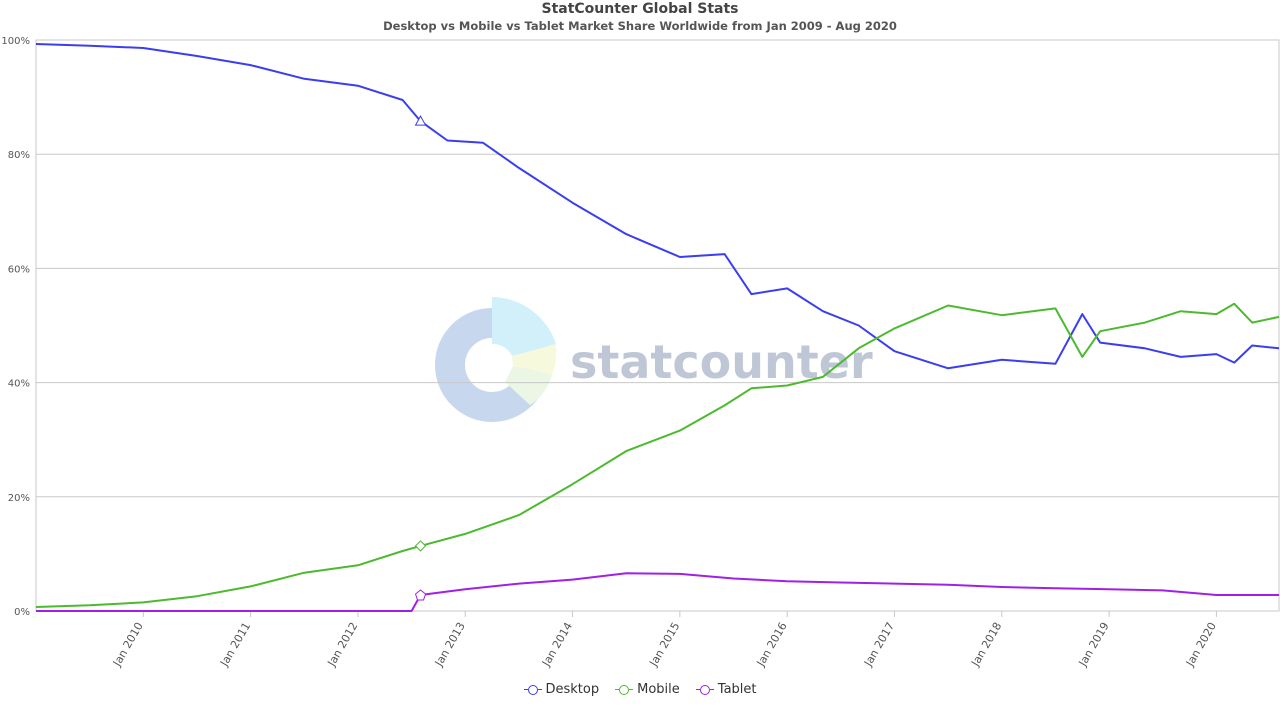  I want to click on y-tick-label: 20%, so click(19, 498).